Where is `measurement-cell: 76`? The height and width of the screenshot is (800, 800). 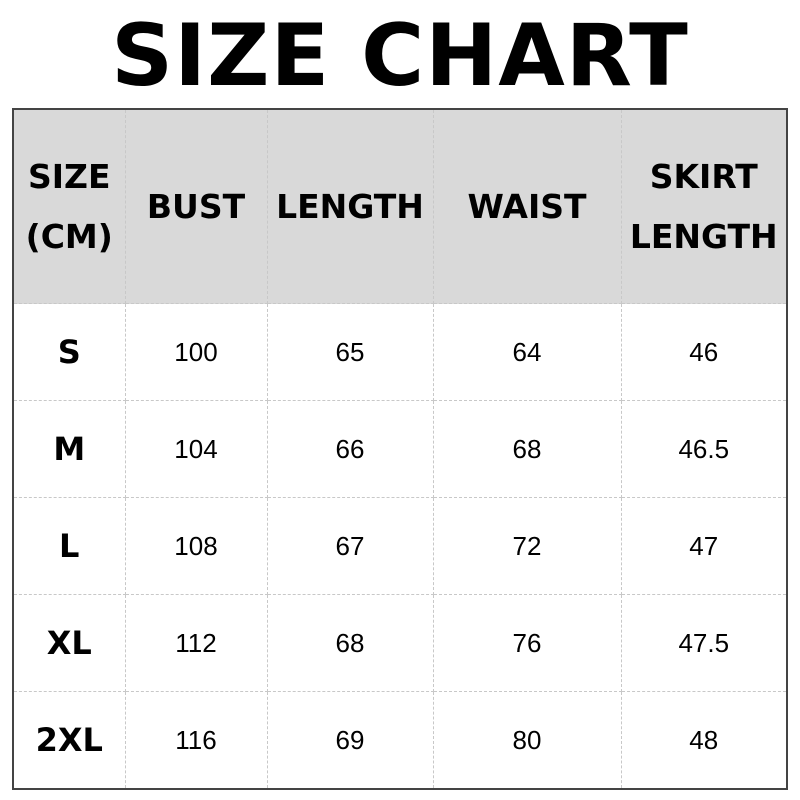
measurement-cell: 76 is located at coordinates (527, 643).